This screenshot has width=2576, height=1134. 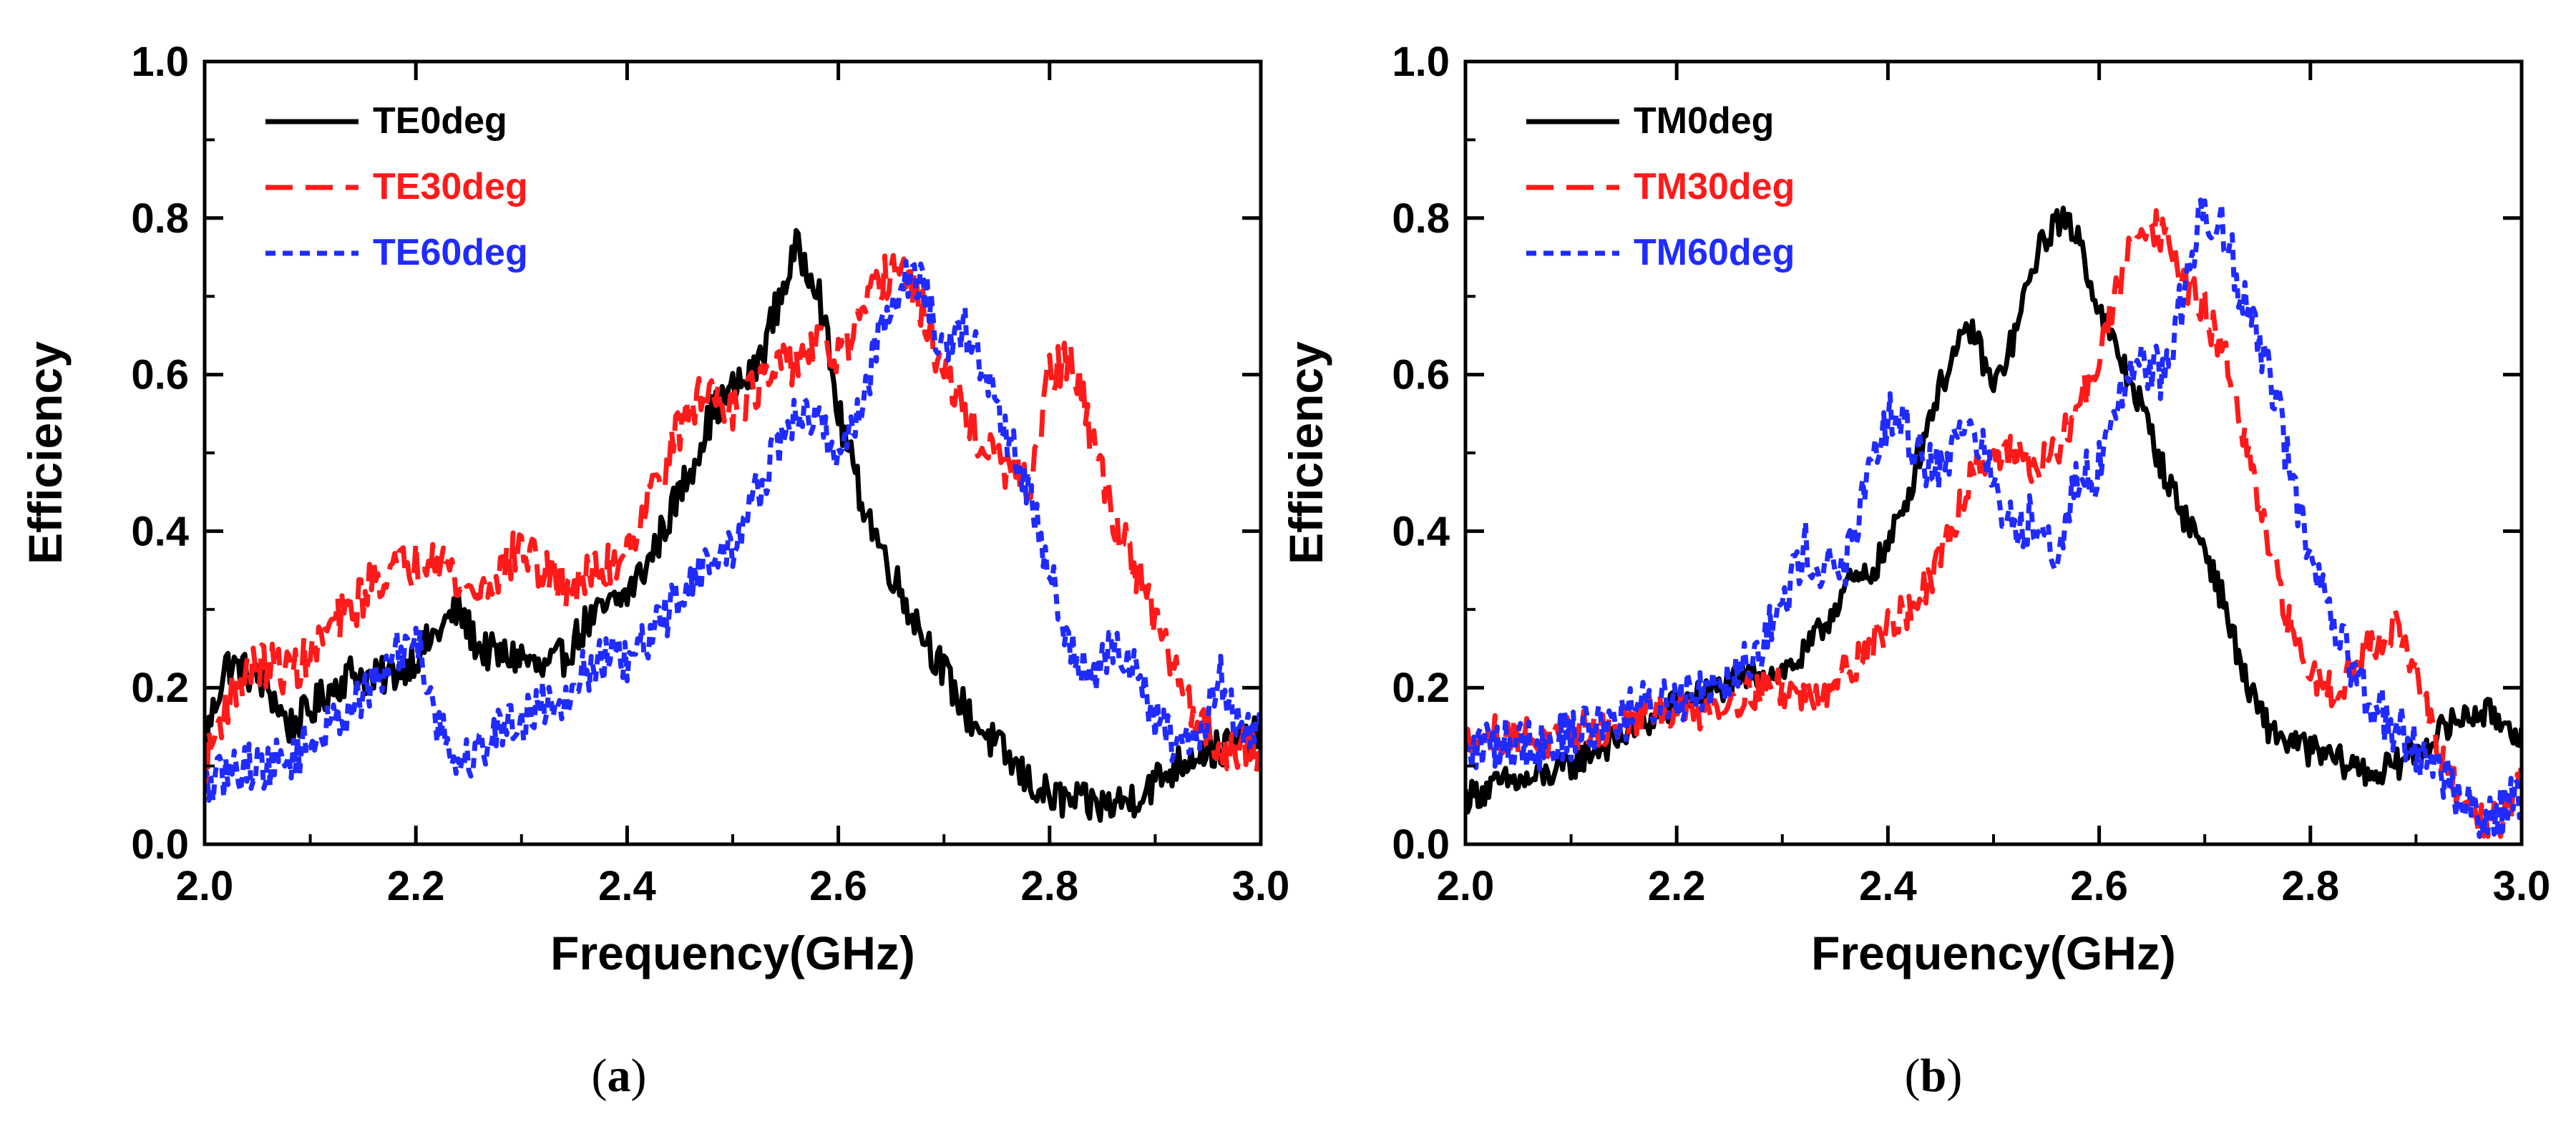 What do you see at coordinates (1704, 121) in the screenshot?
I see `legend-label-TM0deg: TM0deg` at bounding box center [1704, 121].